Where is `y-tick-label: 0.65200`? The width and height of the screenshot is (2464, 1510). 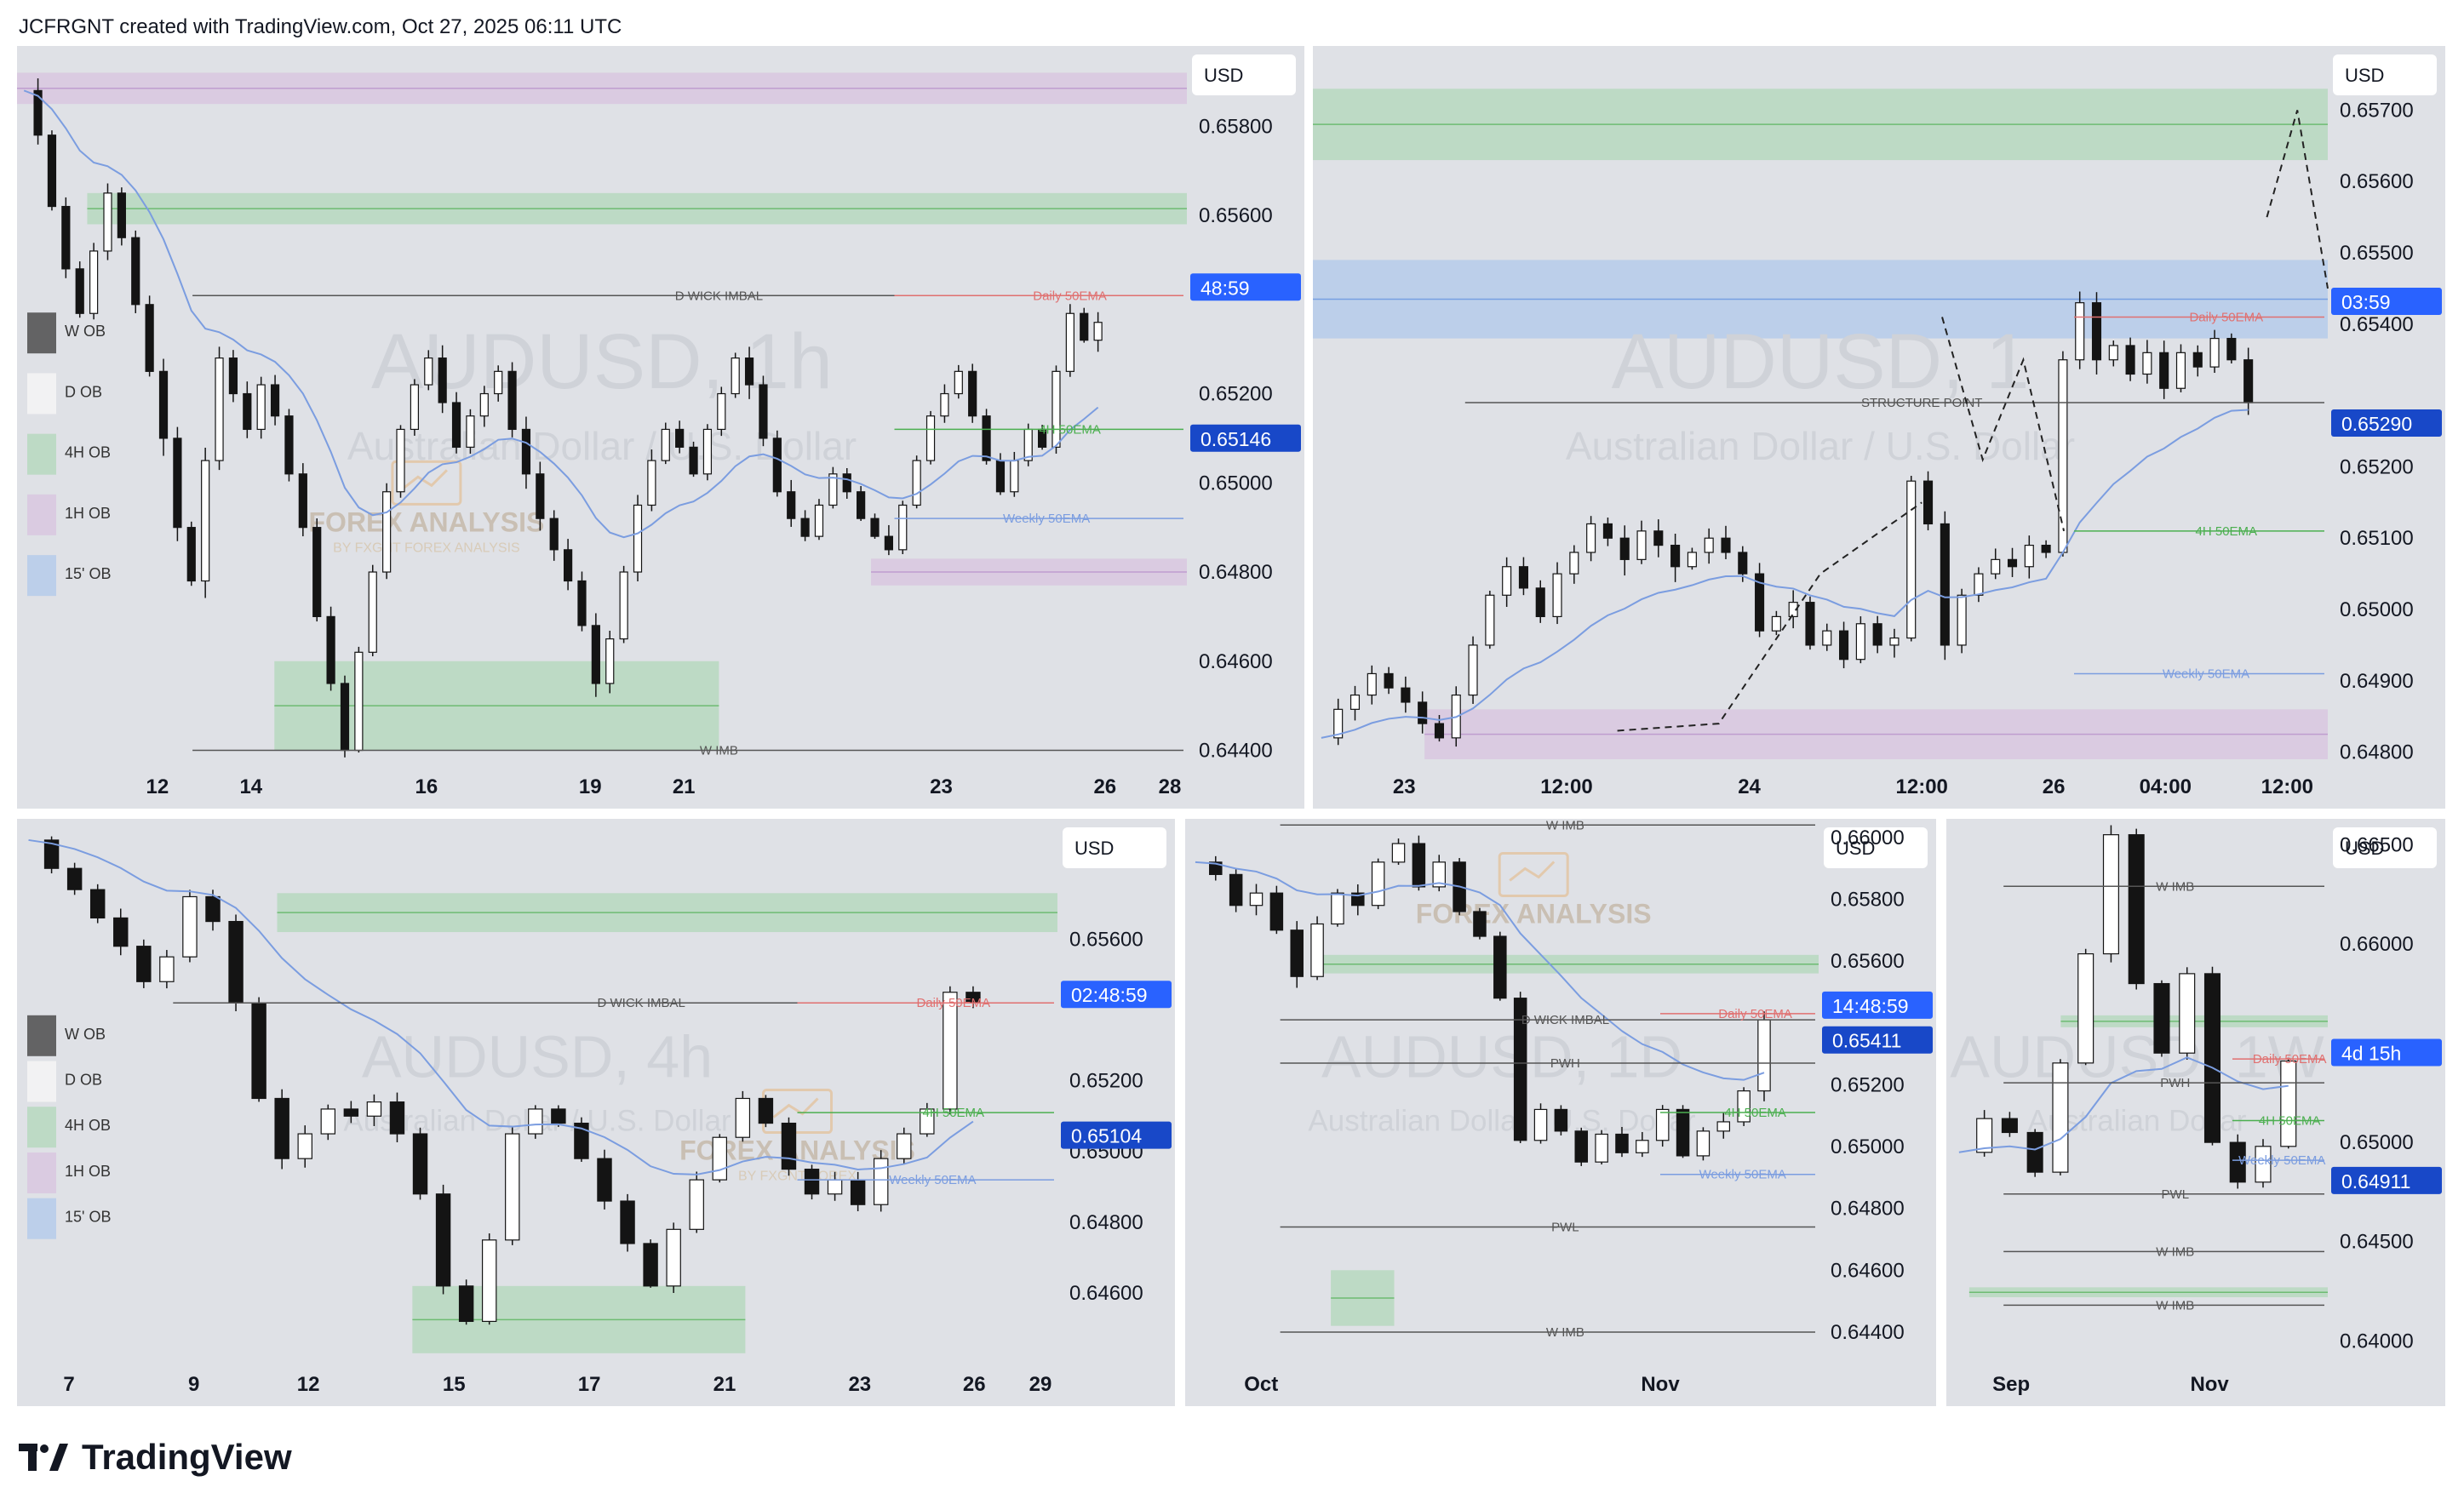 y-tick-label: 0.65200 is located at coordinates (1106, 1081).